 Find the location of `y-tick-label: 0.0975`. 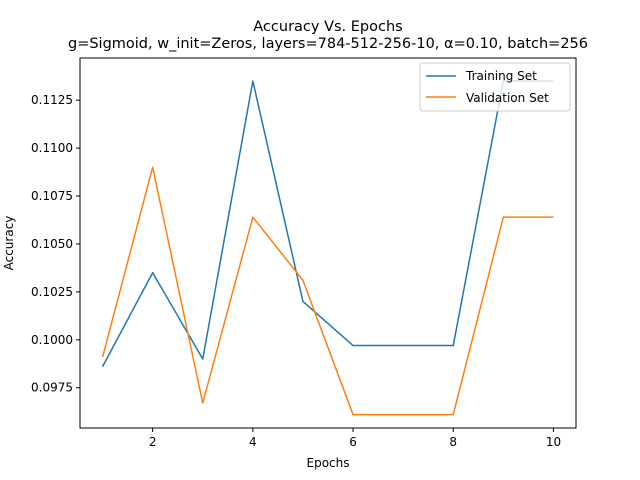

y-tick-label: 0.0975 is located at coordinates (52, 388).